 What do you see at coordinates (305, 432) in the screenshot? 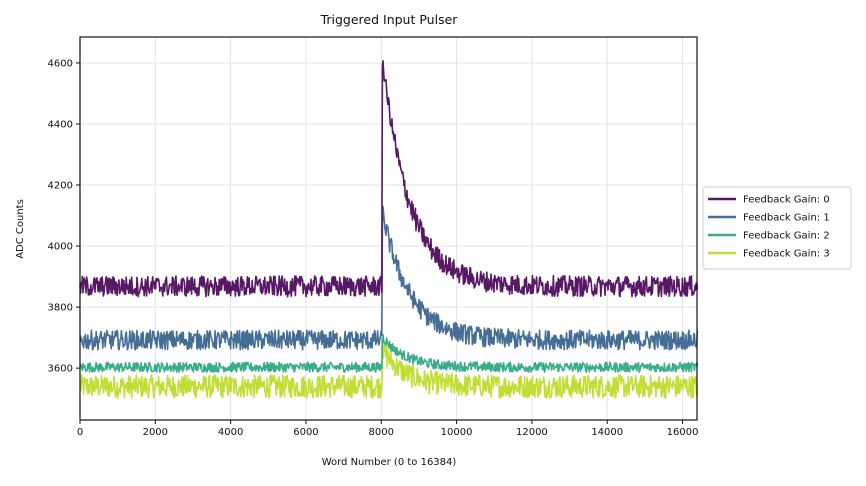
I see `x-tick-label: 6000` at bounding box center [305, 432].